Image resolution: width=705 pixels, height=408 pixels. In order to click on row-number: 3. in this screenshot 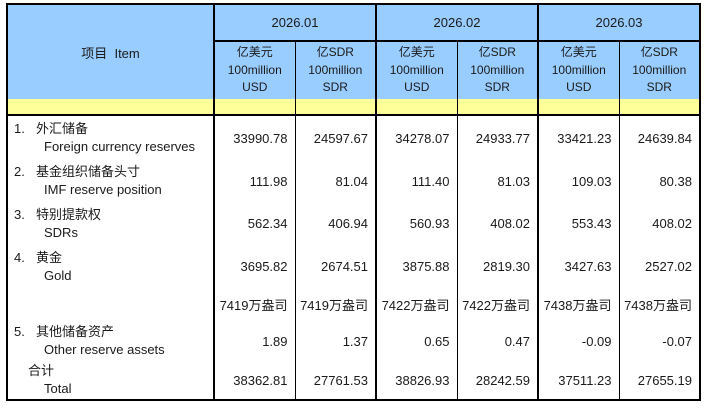, I will do `click(19, 214)`.